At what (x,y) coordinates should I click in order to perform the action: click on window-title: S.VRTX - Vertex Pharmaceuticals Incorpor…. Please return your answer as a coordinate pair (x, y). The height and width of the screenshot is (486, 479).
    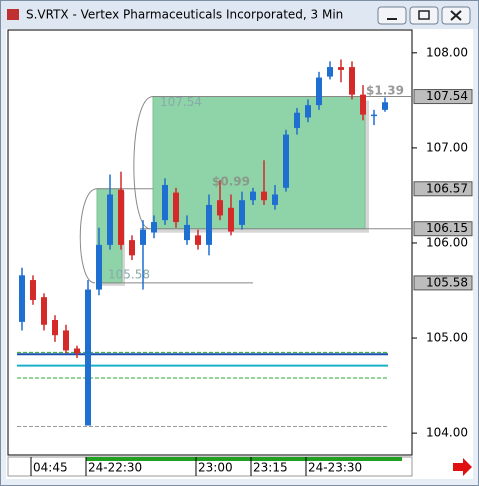
    Looking at the image, I should click on (184, 15).